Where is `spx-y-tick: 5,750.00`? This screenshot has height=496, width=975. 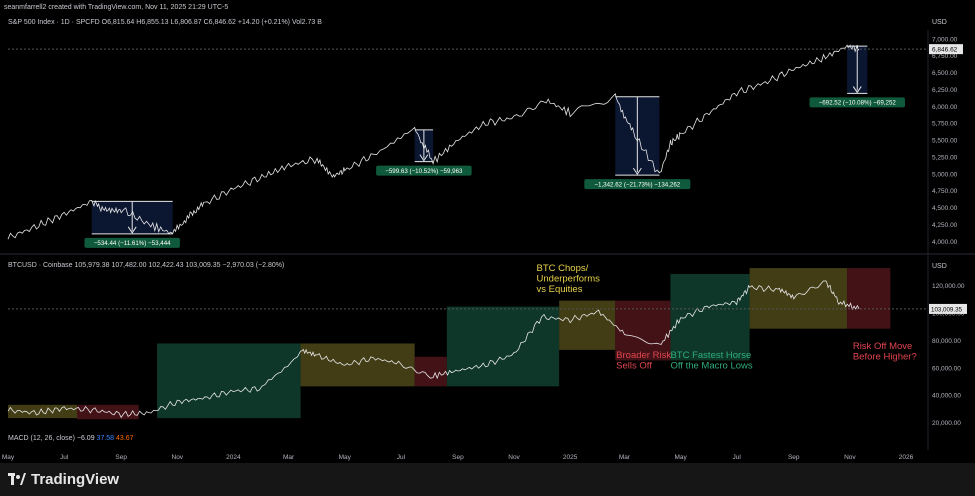 spx-y-tick: 5,750.00 is located at coordinates (945, 124).